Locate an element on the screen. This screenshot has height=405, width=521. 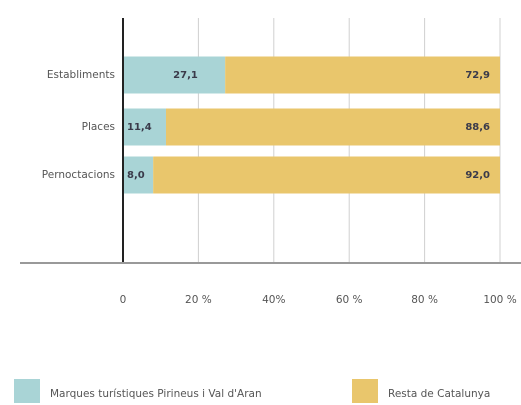
x-tick-label: 0 is located at coordinates (123, 300).